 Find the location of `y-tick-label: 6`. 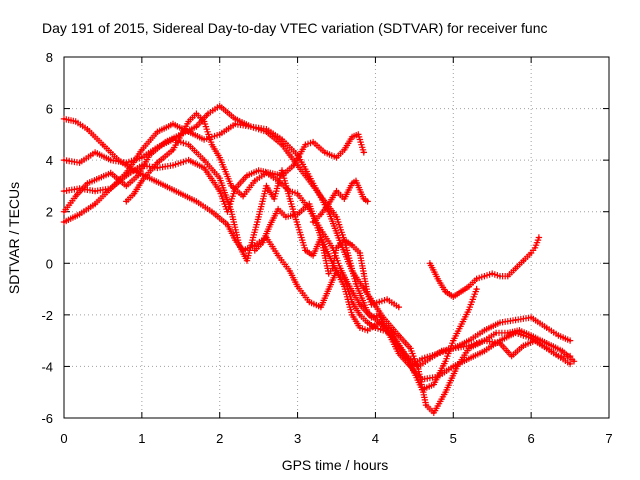

y-tick-label: 6 is located at coordinates (49, 109).